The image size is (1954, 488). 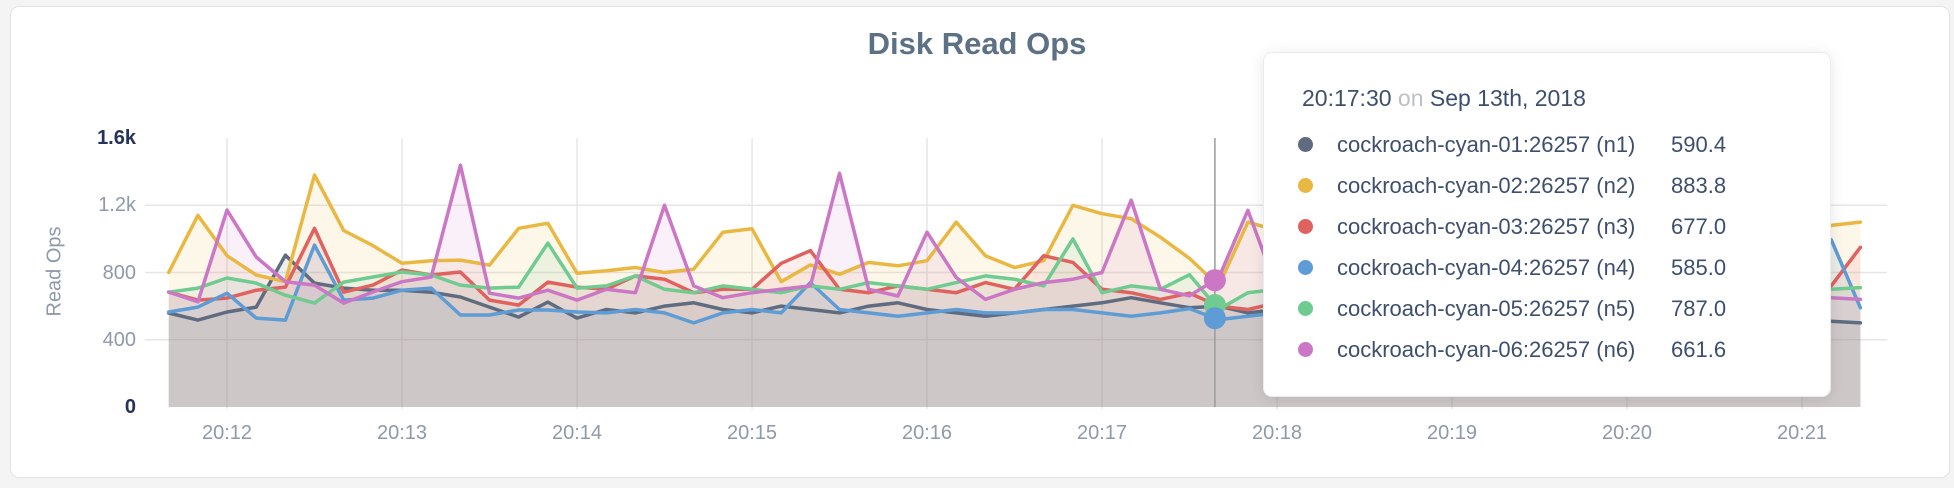 I want to click on tooltip-row: cockroach-cyan-04:26257 (n4) 585.0, so click(x=1548, y=267).